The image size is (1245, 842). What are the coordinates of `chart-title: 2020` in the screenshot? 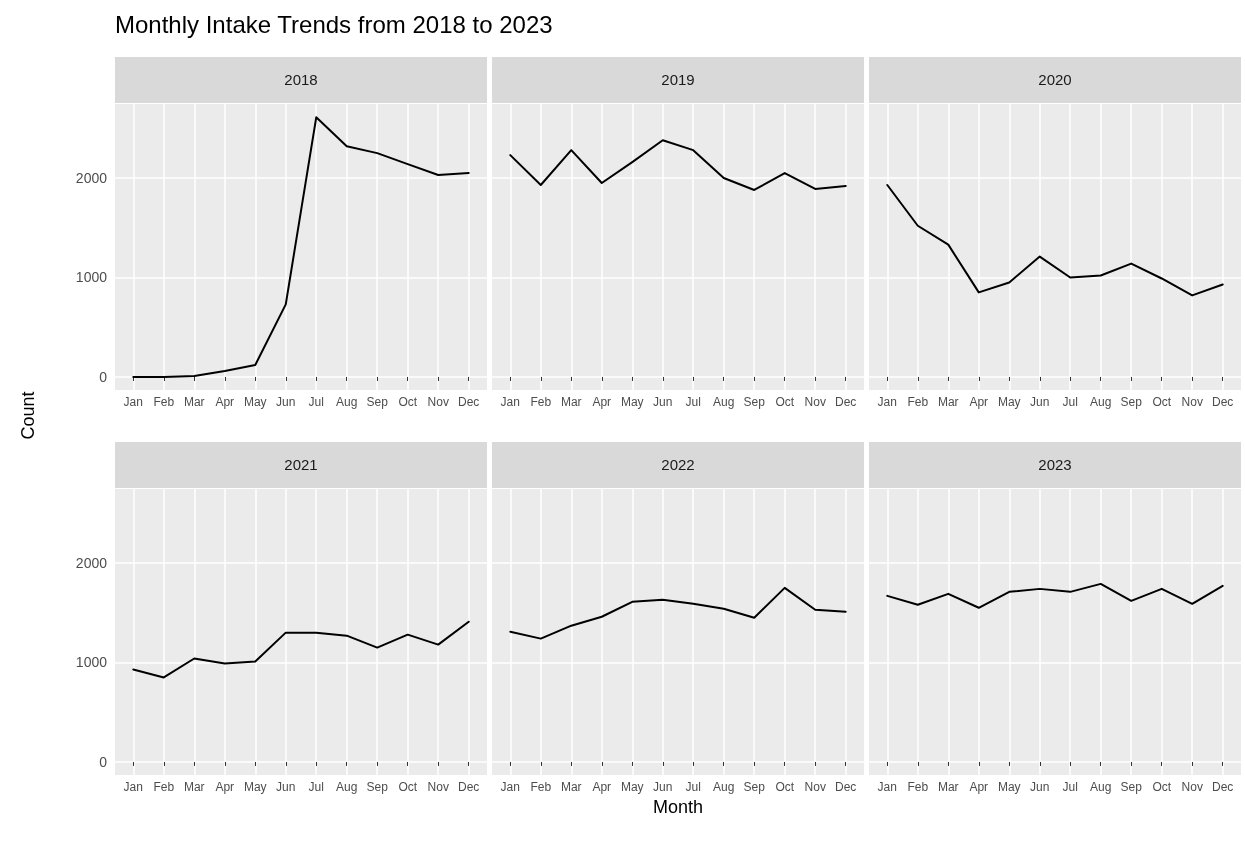 It's located at (1055, 80).